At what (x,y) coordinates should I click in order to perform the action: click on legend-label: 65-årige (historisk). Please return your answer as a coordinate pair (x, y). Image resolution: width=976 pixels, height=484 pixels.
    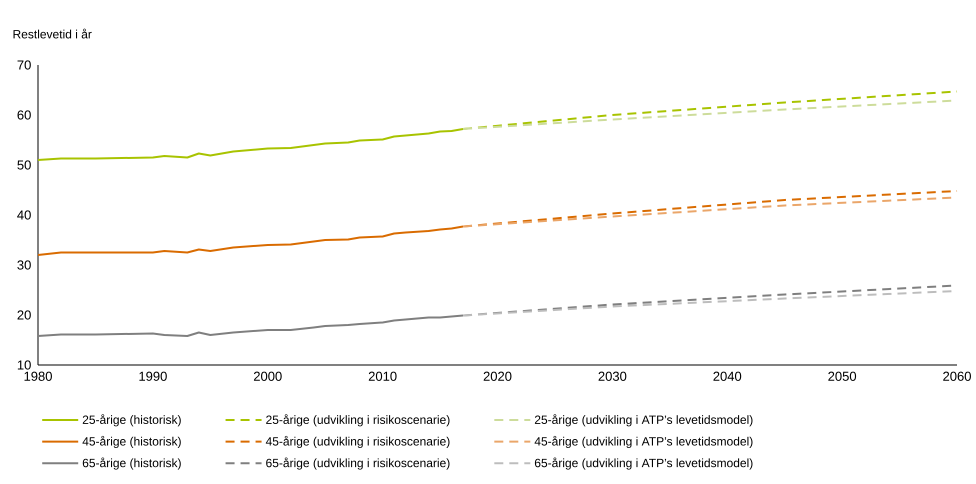
    Looking at the image, I should click on (131, 463).